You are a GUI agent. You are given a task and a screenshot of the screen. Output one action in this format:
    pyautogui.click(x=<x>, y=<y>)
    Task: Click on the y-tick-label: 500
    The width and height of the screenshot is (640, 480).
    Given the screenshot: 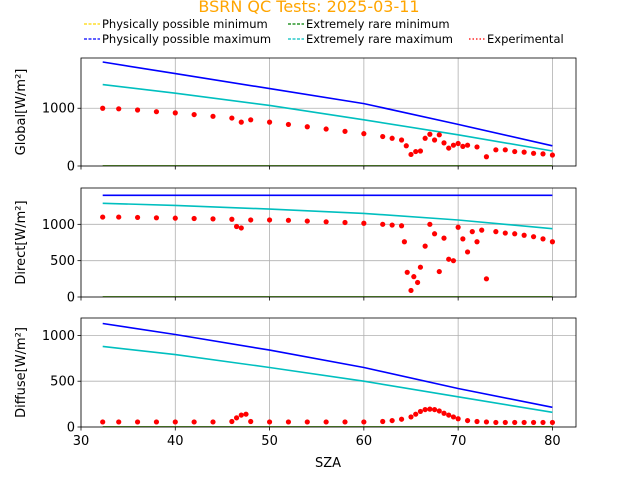 What is the action you would take?
    pyautogui.click(x=62, y=261)
    